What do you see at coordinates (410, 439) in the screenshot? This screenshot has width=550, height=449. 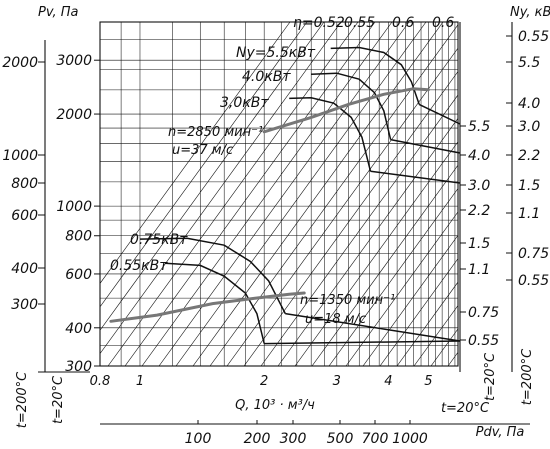 I see `pdv-tick-label: 1000` at bounding box center [410, 439].